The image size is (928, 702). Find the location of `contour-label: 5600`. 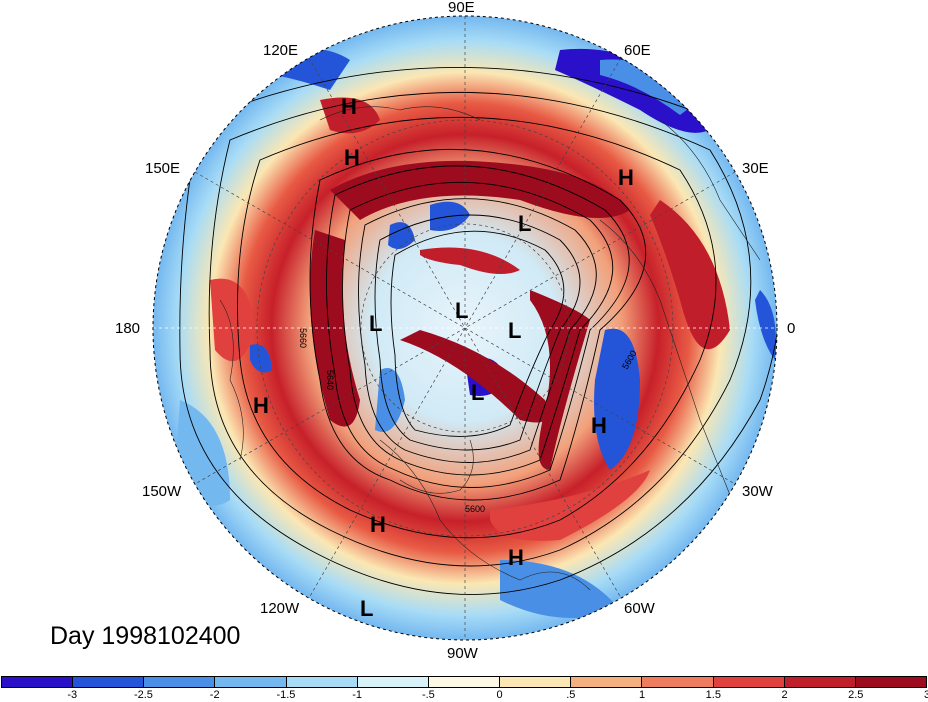

contour-label: 5600 is located at coordinates (475, 509).